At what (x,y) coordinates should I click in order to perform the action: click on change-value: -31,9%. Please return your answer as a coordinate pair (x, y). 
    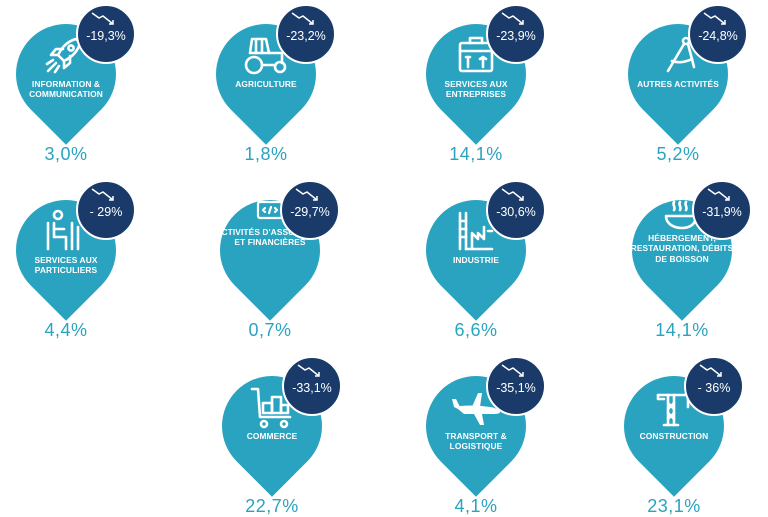
    Looking at the image, I should click on (722, 212).